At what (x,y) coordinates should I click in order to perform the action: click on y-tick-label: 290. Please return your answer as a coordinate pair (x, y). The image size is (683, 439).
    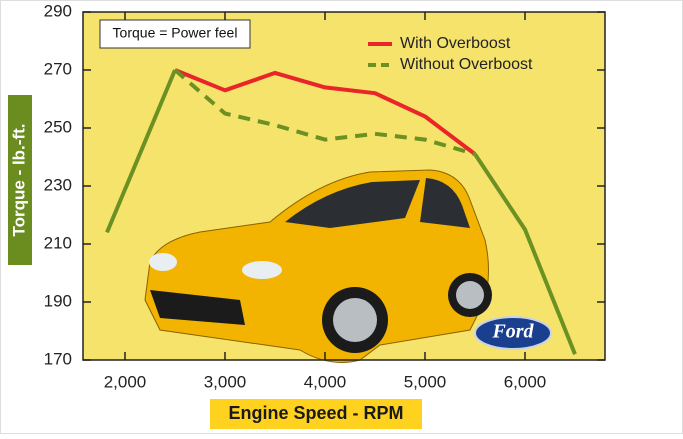
    Looking at the image, I should click on (58, 10).